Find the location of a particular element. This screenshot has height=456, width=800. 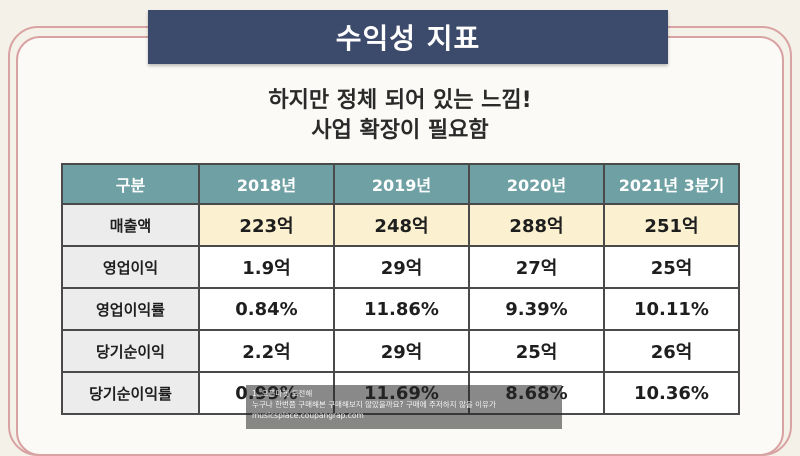

row-label: 매출액 is located at coordinates (130, 225).